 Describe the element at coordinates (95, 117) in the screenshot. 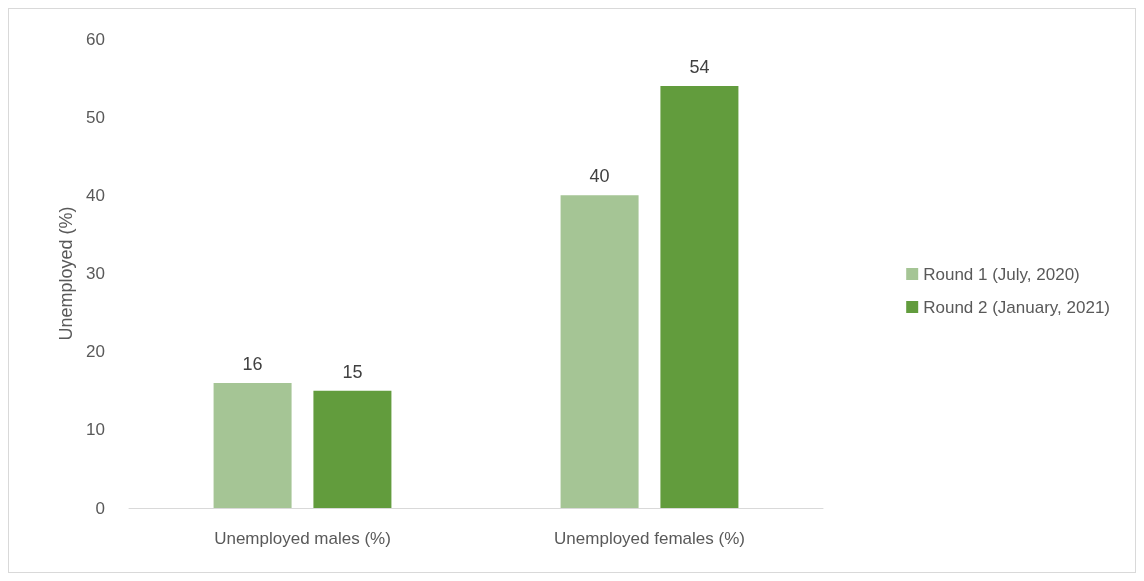

I see `y-tick-label: 50` at that location.